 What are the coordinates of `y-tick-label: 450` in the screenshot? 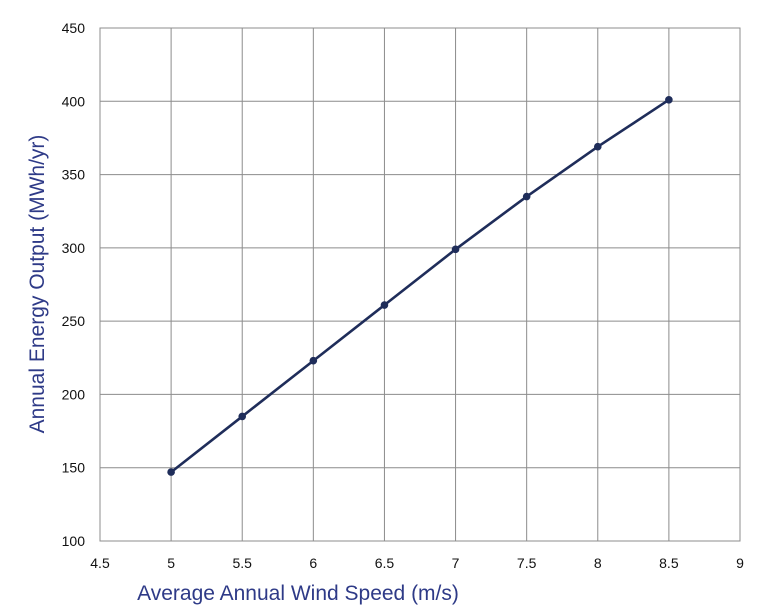 It's located at (74, 28).